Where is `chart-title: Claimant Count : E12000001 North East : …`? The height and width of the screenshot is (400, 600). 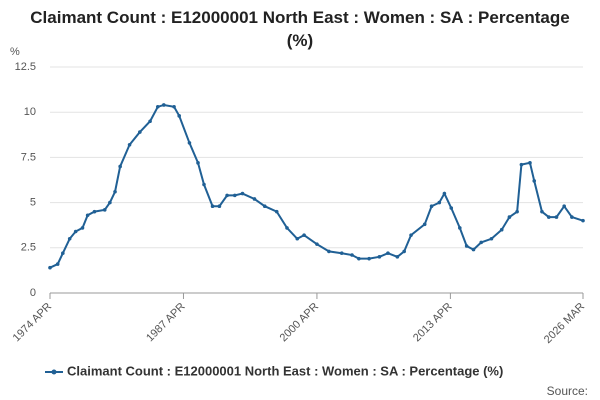 chart-title: Claimant Count : E12000001 North East : … is located at coordinates (300, 29).